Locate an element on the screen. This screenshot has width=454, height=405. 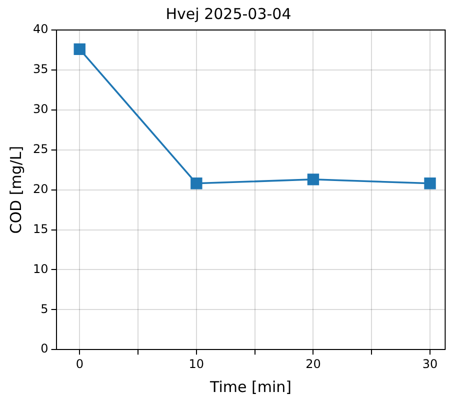
y-tick-label: 25 is located at coordinates (40, 149).